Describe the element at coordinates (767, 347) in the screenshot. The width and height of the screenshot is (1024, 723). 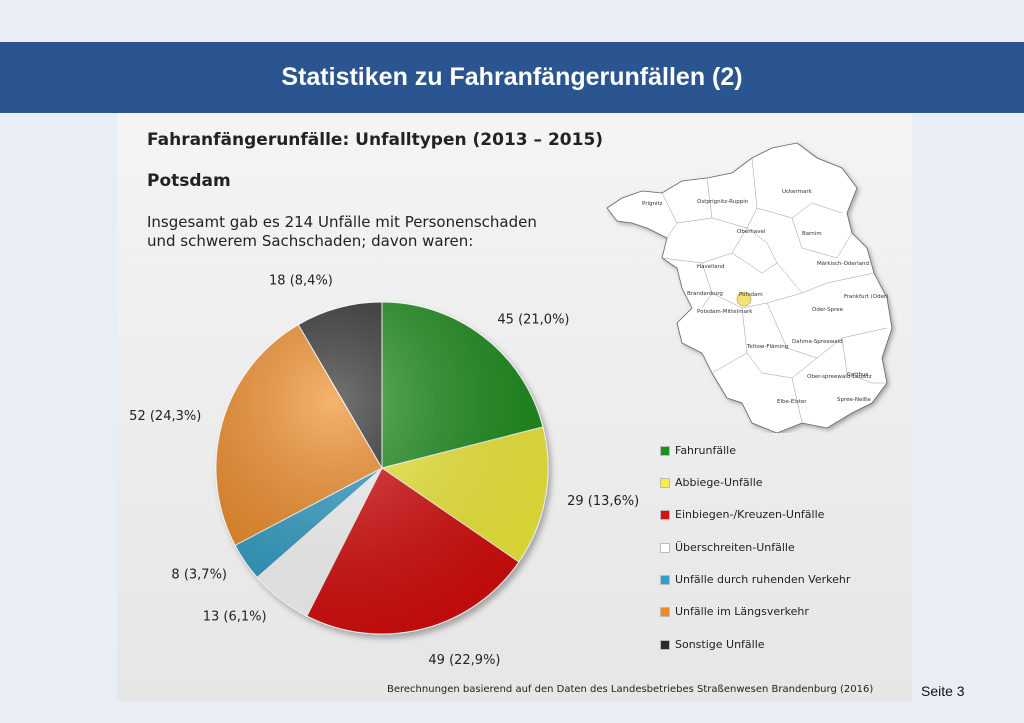
I see `map-label: Teltow-Fläming` at that location.